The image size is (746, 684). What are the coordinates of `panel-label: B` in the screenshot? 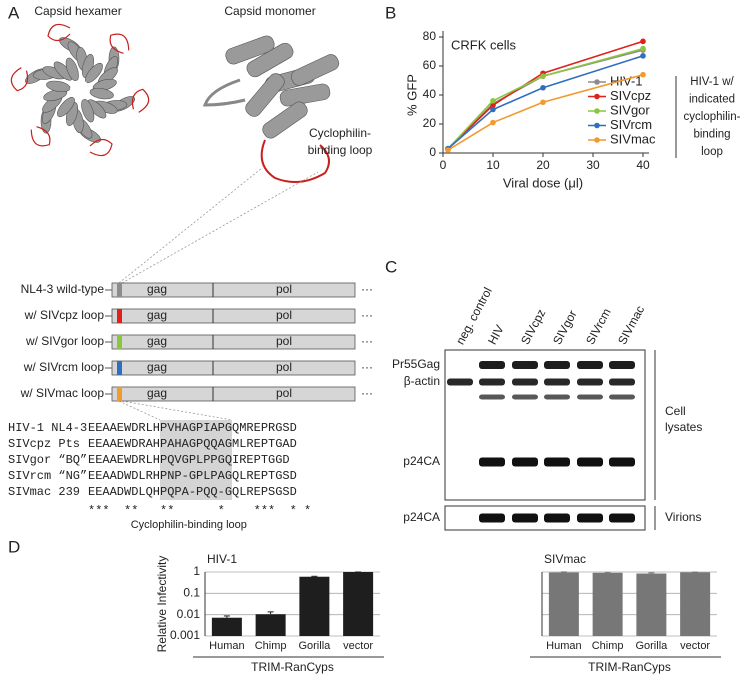 It's located at (390, 12).